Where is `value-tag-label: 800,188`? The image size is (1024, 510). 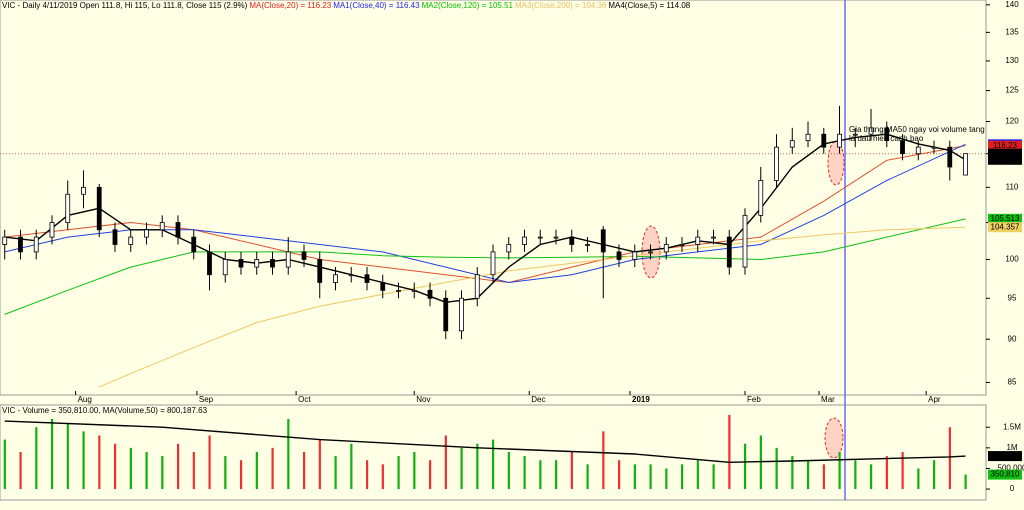
value-tag-label: 800,188 is located at coordinates (1005, 455).